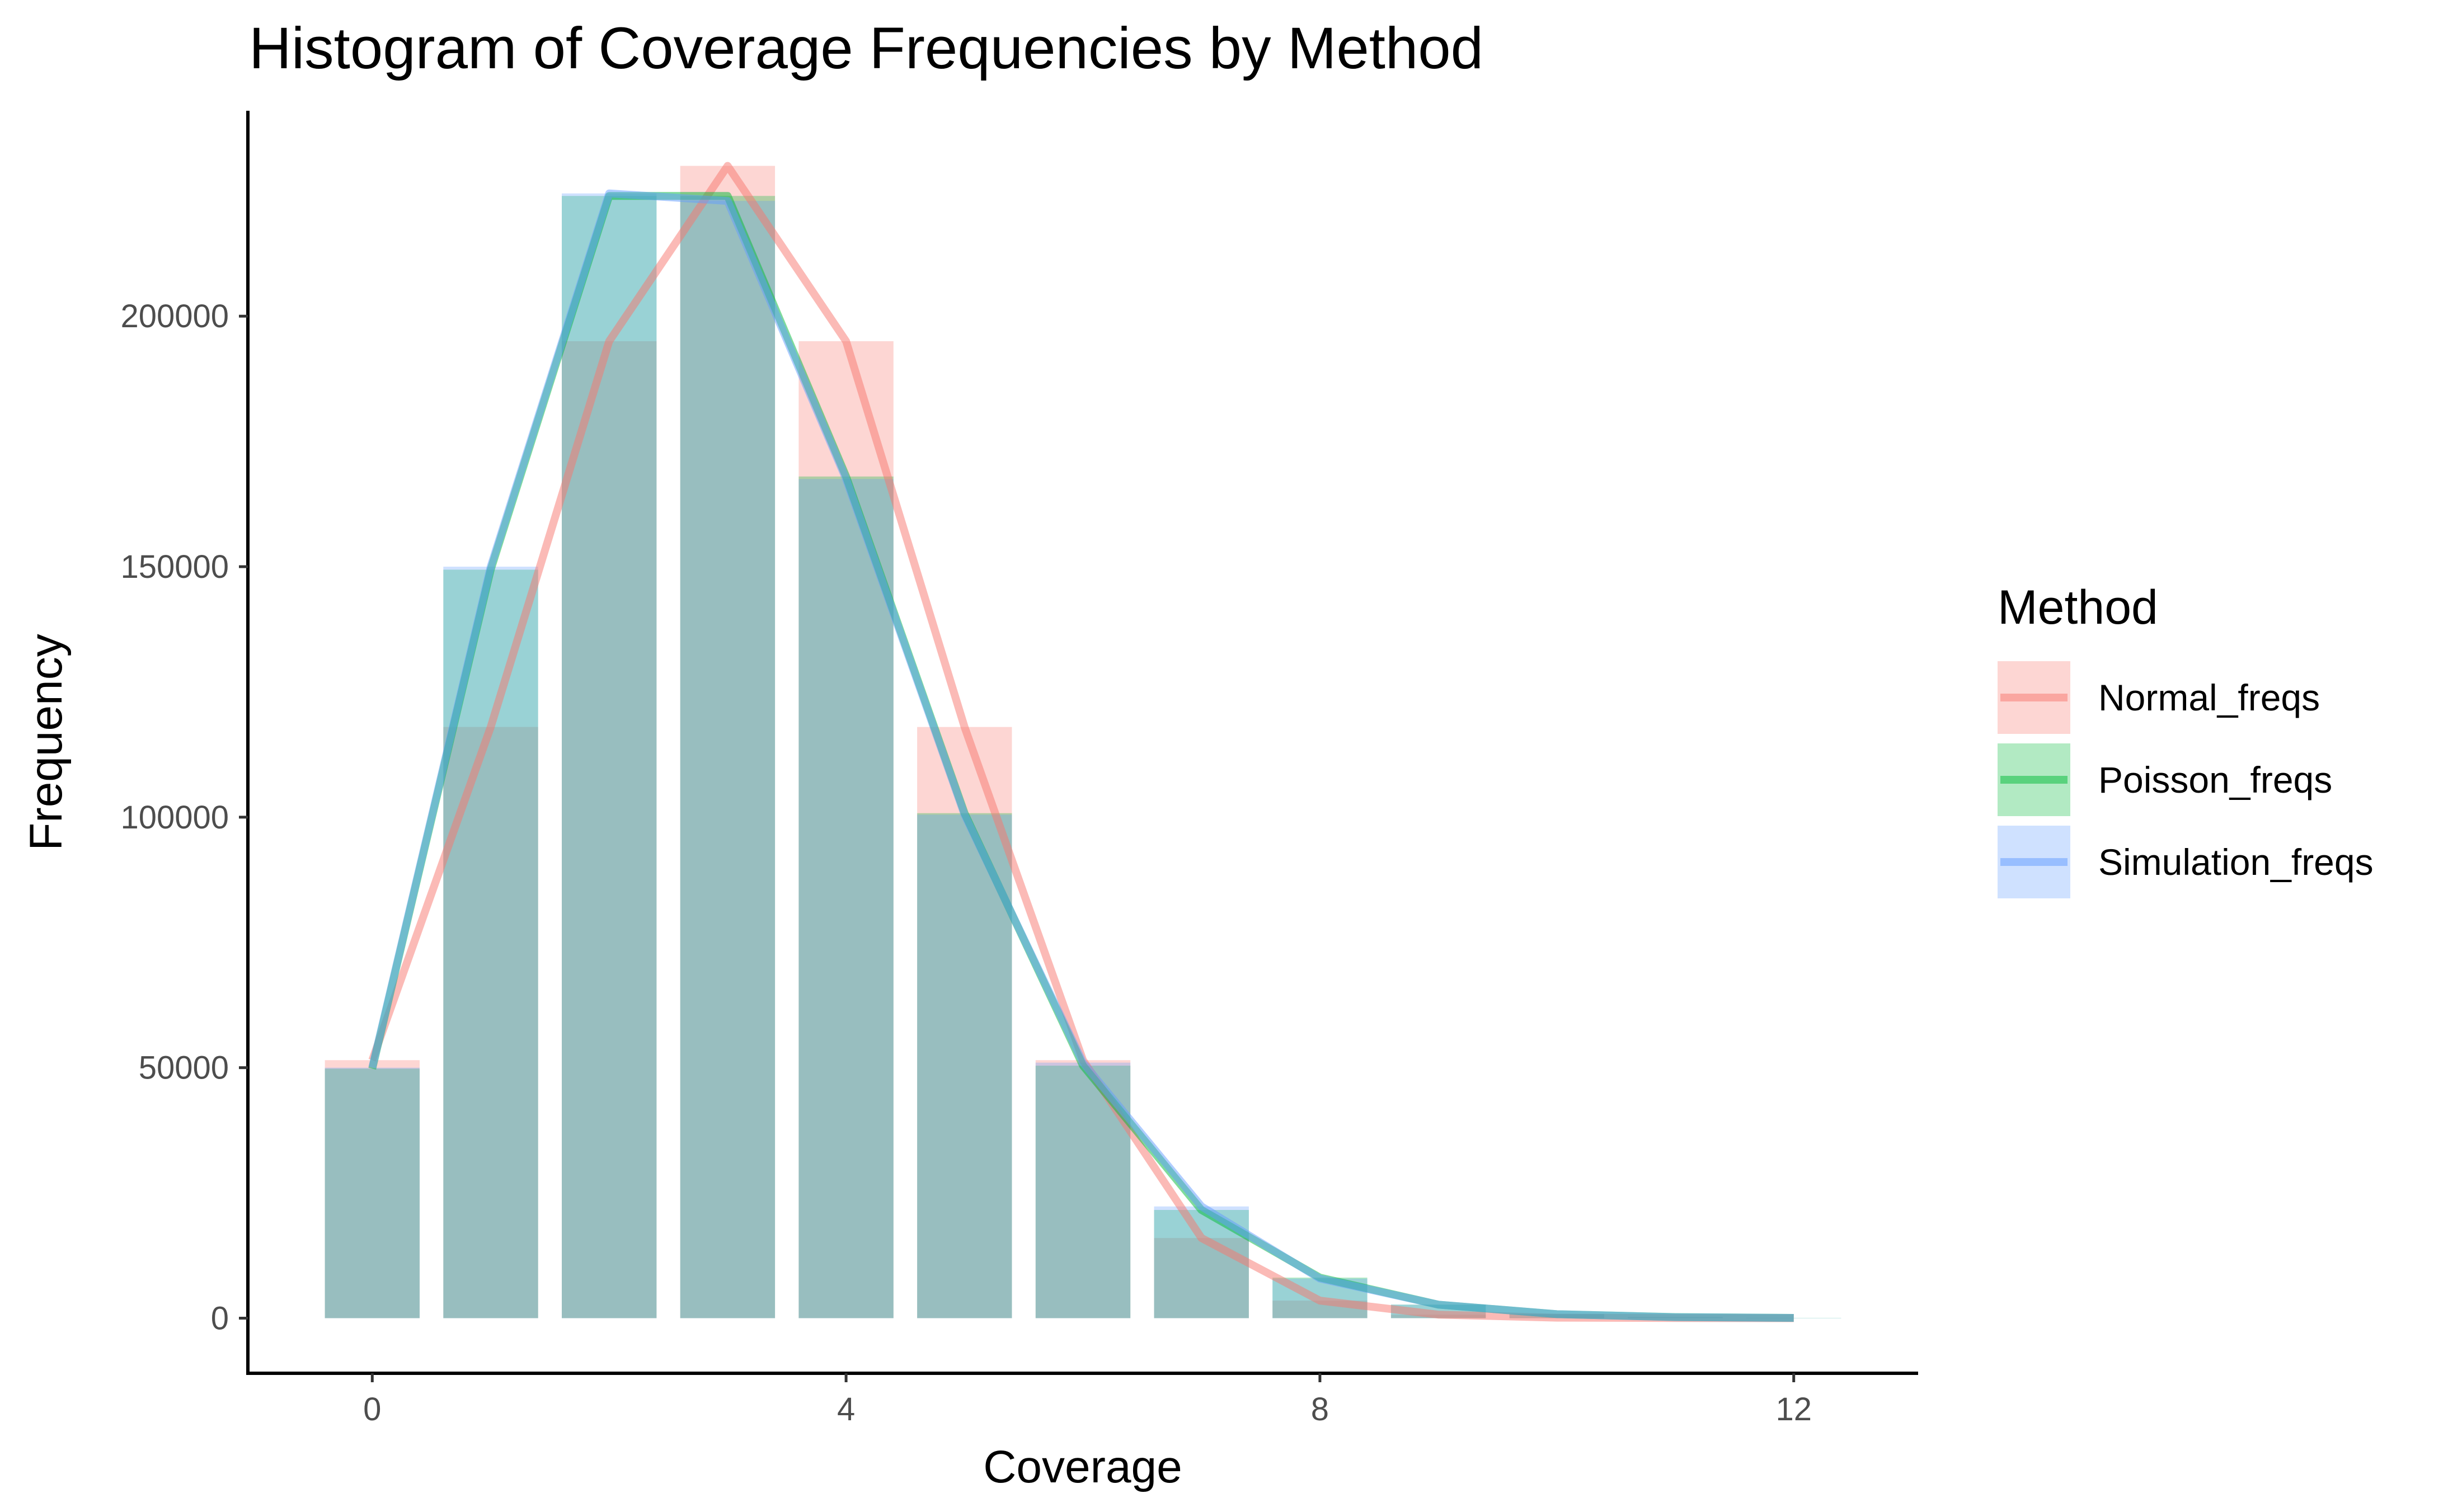 This screenshot has height=1512, width=2448. Describe the element at coordinates (174, 818) in the screenshot. I see `y-tick-label: 100000` at that location.